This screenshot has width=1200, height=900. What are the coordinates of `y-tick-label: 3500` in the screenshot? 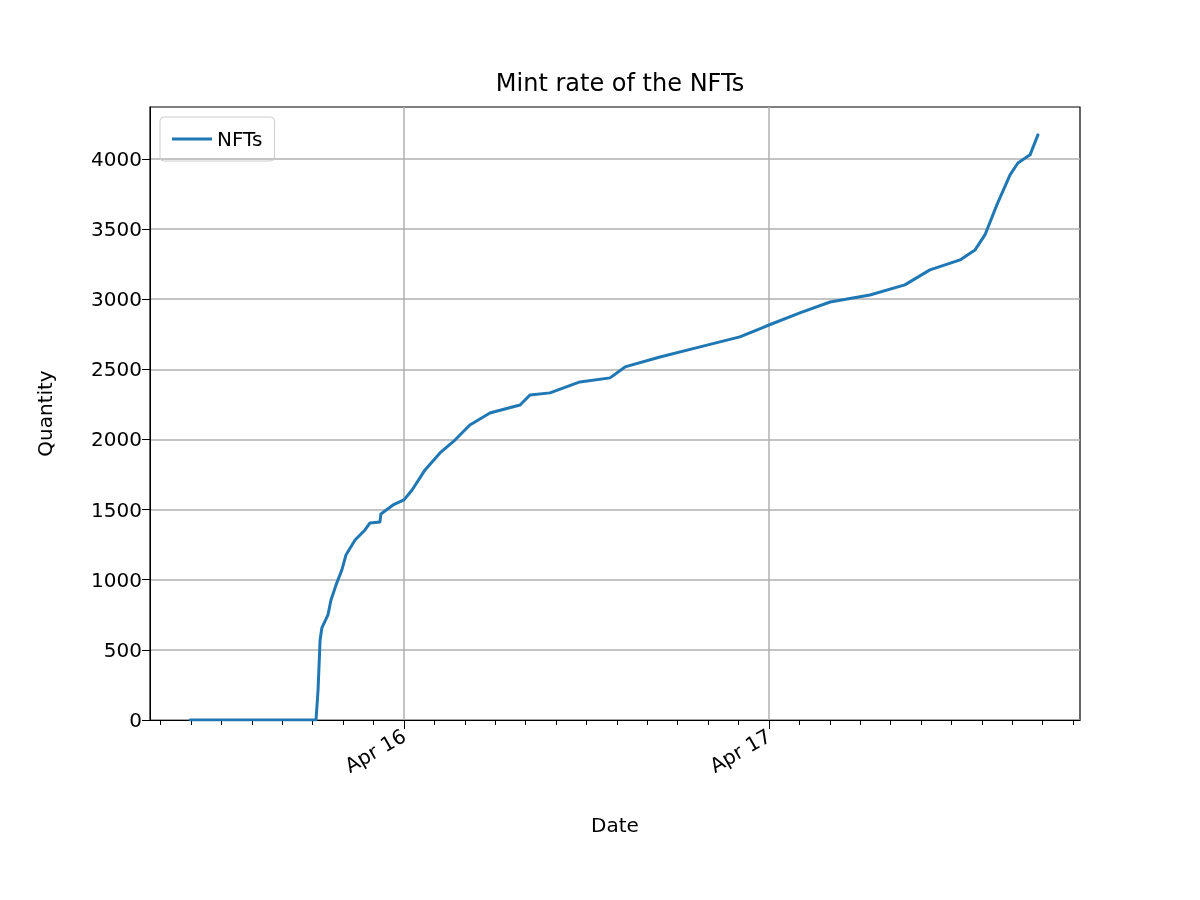 It's located at (116, 229).